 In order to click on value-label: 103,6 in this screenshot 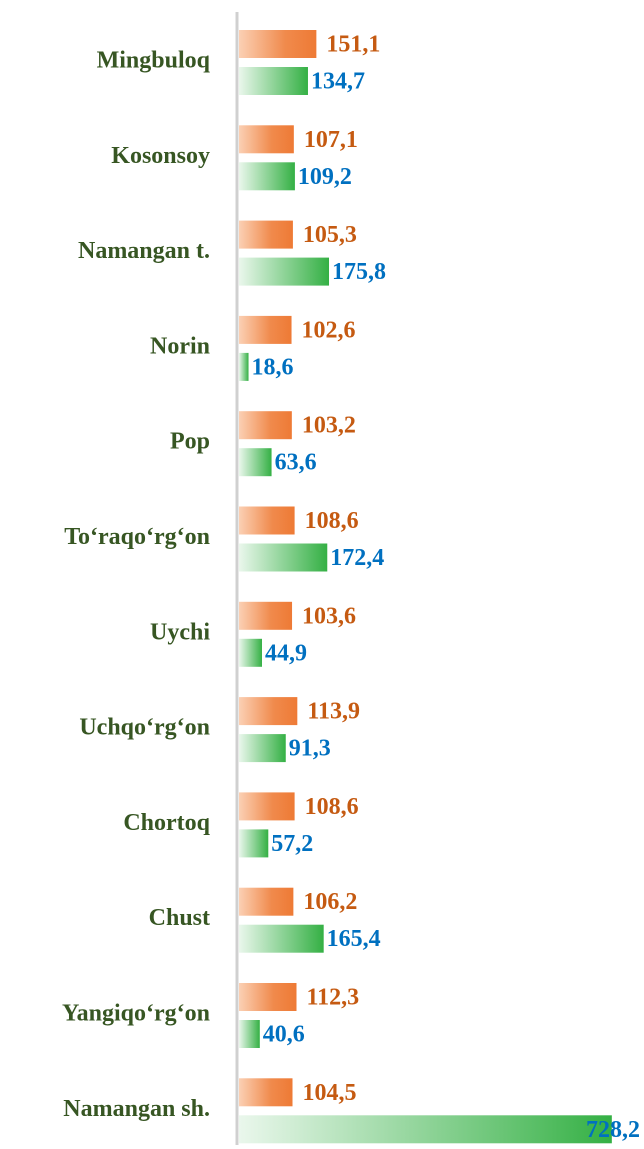, I will do `click(329, 616)`.